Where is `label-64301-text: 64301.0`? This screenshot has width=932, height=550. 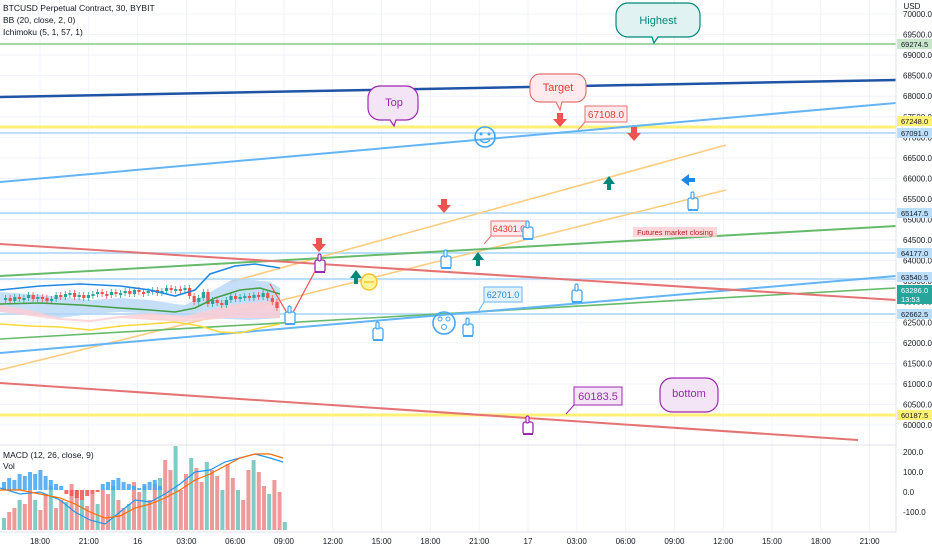 label-64301-text: 64301.0 is located at coordinates (509, 229).